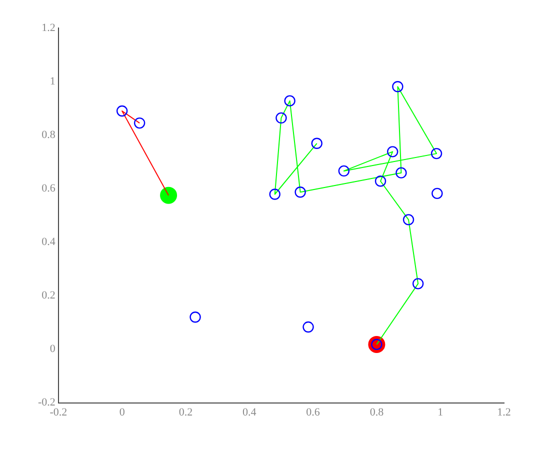 The image size is (554, 452). I want to click on y-tick-label: 0.8, so click(49, 134).